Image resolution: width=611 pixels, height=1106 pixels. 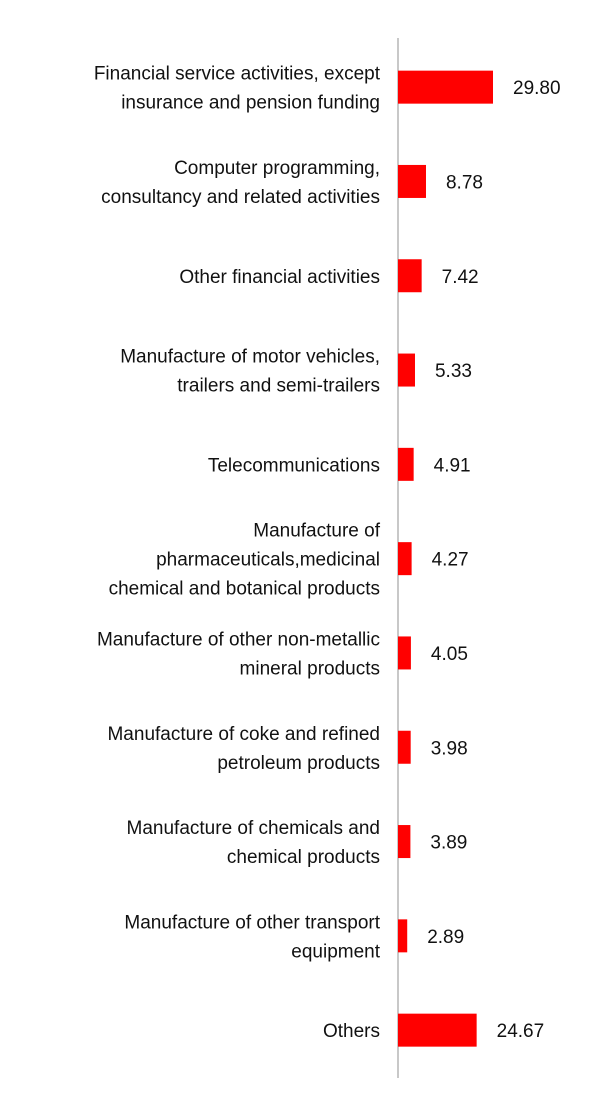 I want to click on category-label-line: chemical products, so click(x=303, y=857).